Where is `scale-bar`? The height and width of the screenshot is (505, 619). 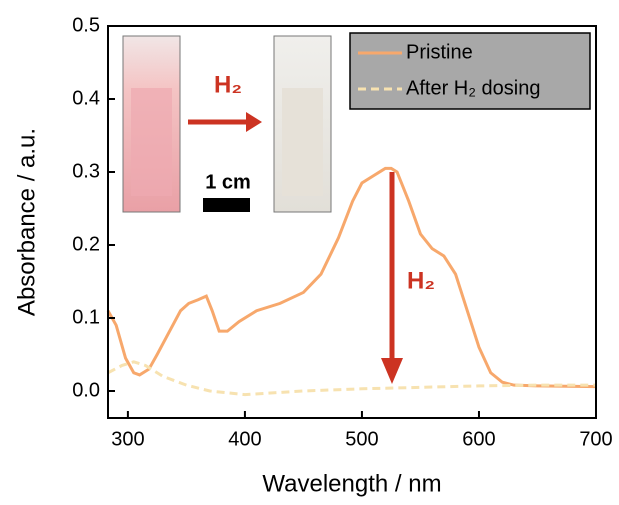
scale-bar is located at coordinates (226, 205).